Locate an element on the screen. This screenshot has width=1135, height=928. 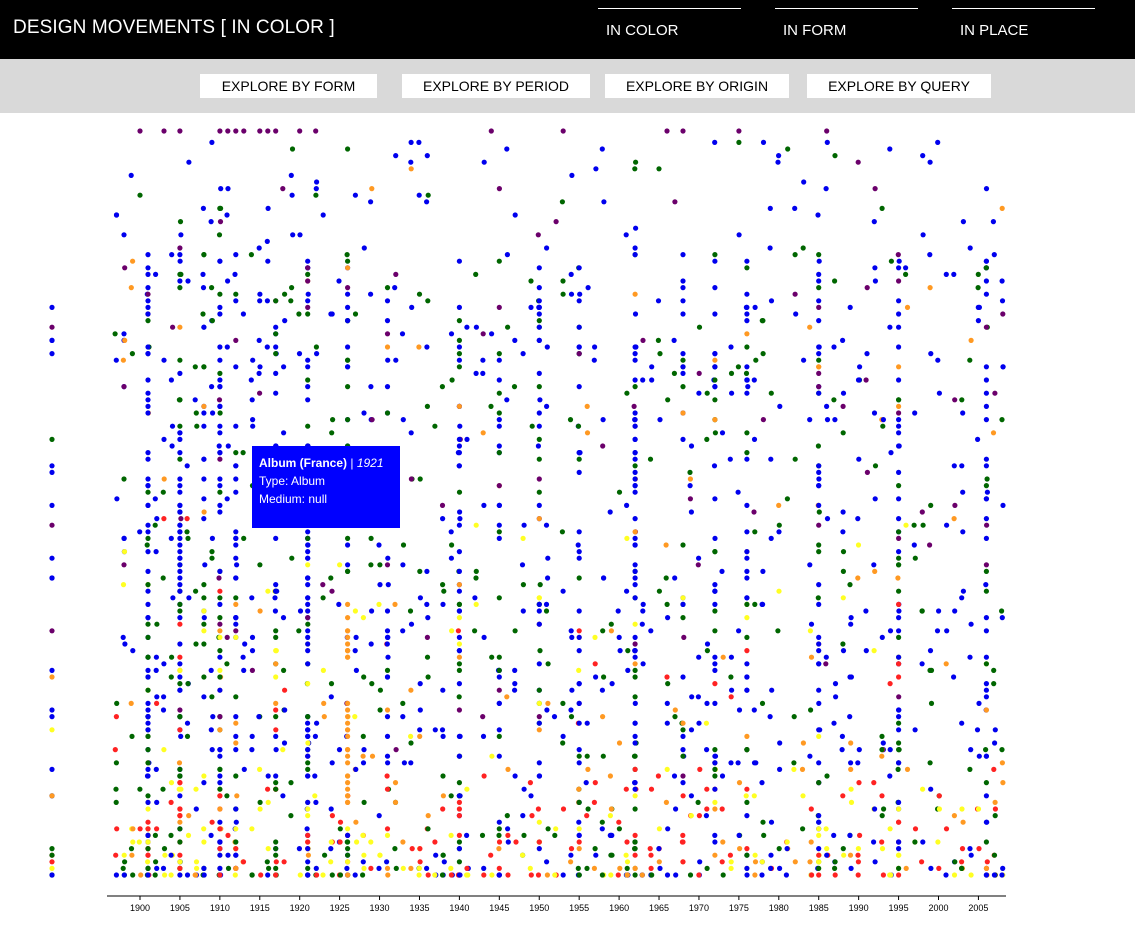
explore-by-query-button: EXPLORE BY QUERY is located at coordinates (899, 86).